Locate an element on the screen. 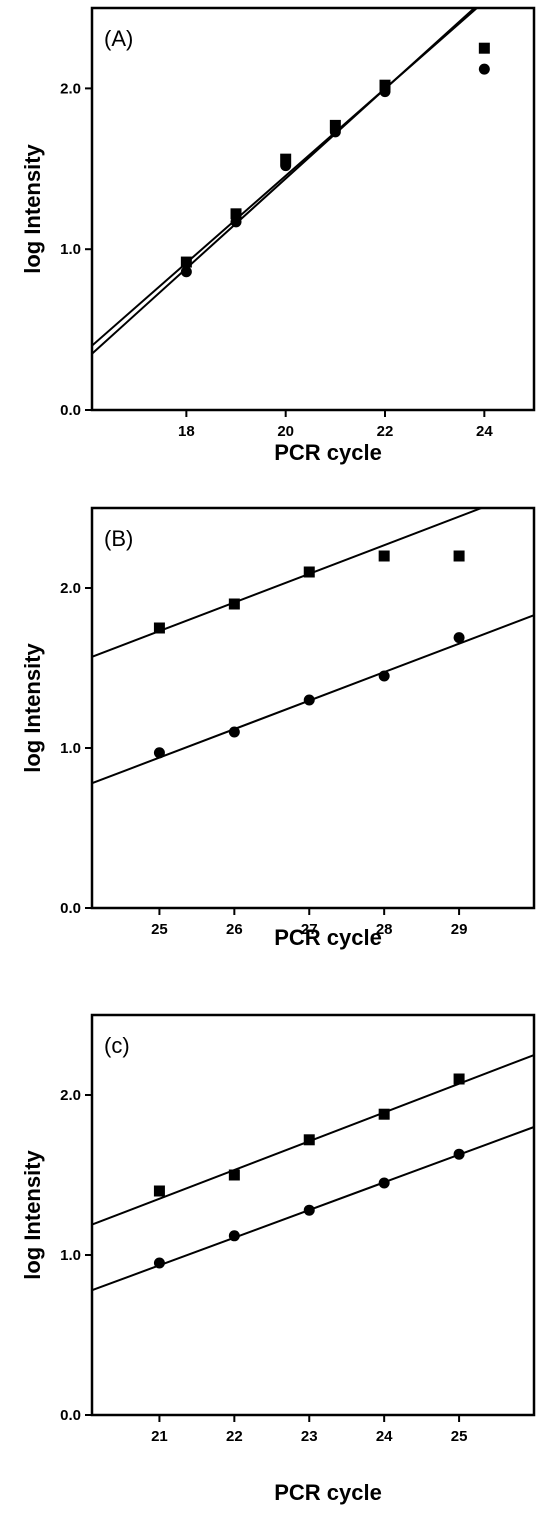 Image resolution: width=537 pixels, height=1529 pixels. panel-label: (B) is located at coordinates (118, 538).